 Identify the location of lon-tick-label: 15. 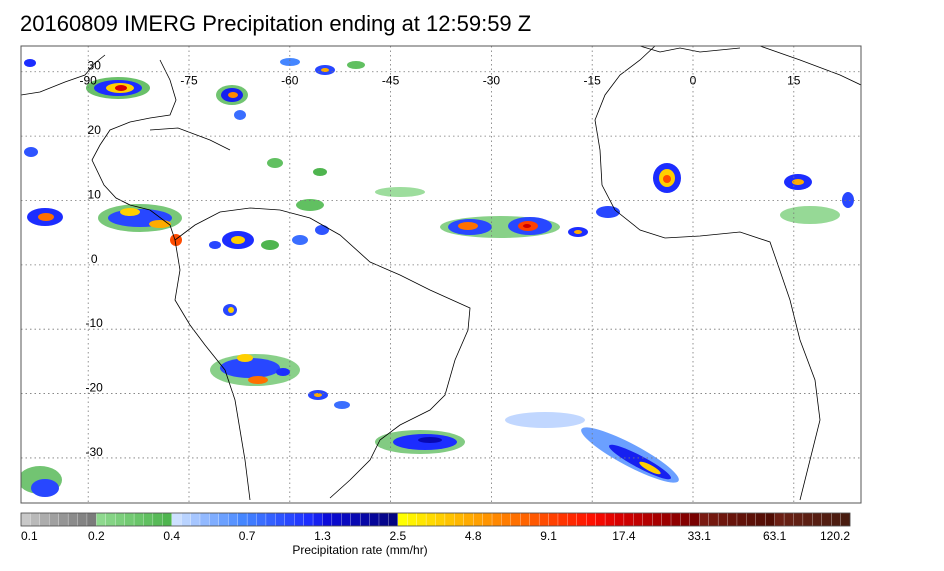
(794, 81).